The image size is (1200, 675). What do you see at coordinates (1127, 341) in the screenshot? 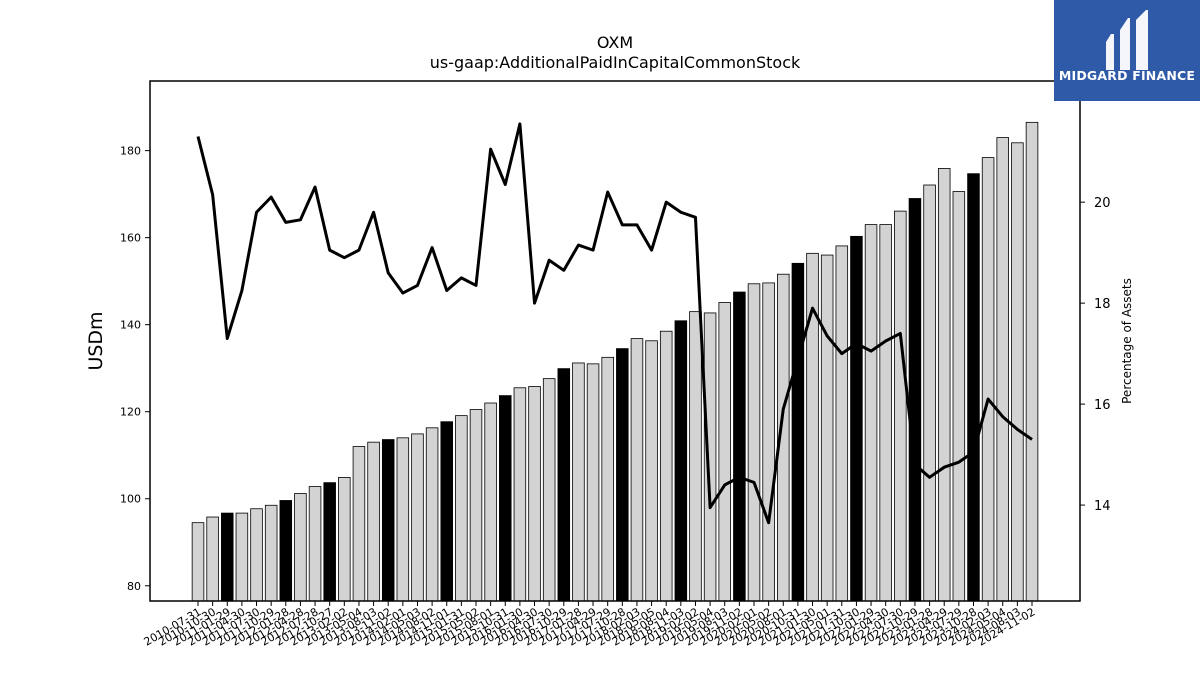
I see `y2-axis-label: Percentage of Assets` at bounding box center [1127, 341].